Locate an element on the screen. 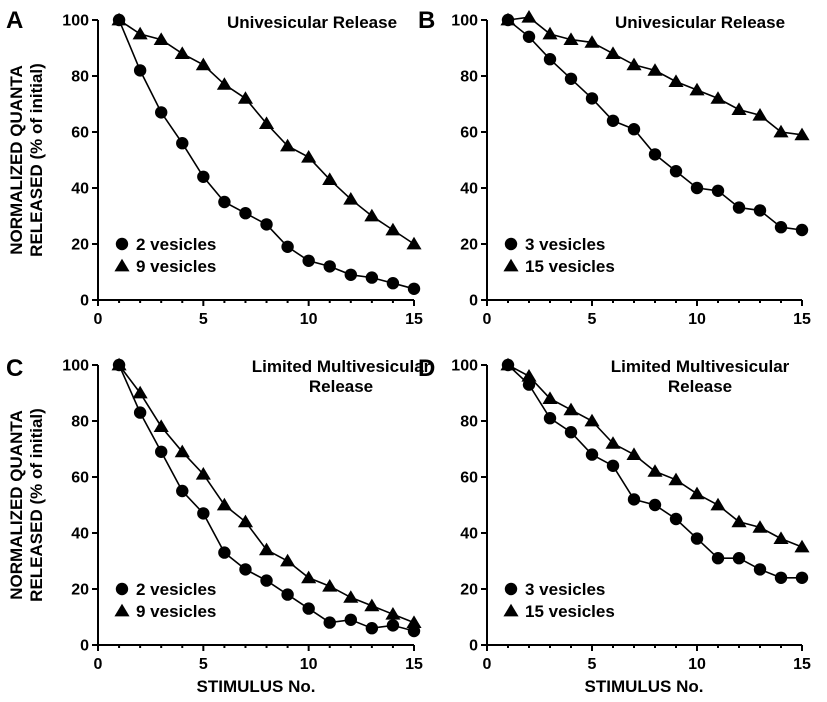  y-tick-label: 0 is located at coordinates (84, 646).